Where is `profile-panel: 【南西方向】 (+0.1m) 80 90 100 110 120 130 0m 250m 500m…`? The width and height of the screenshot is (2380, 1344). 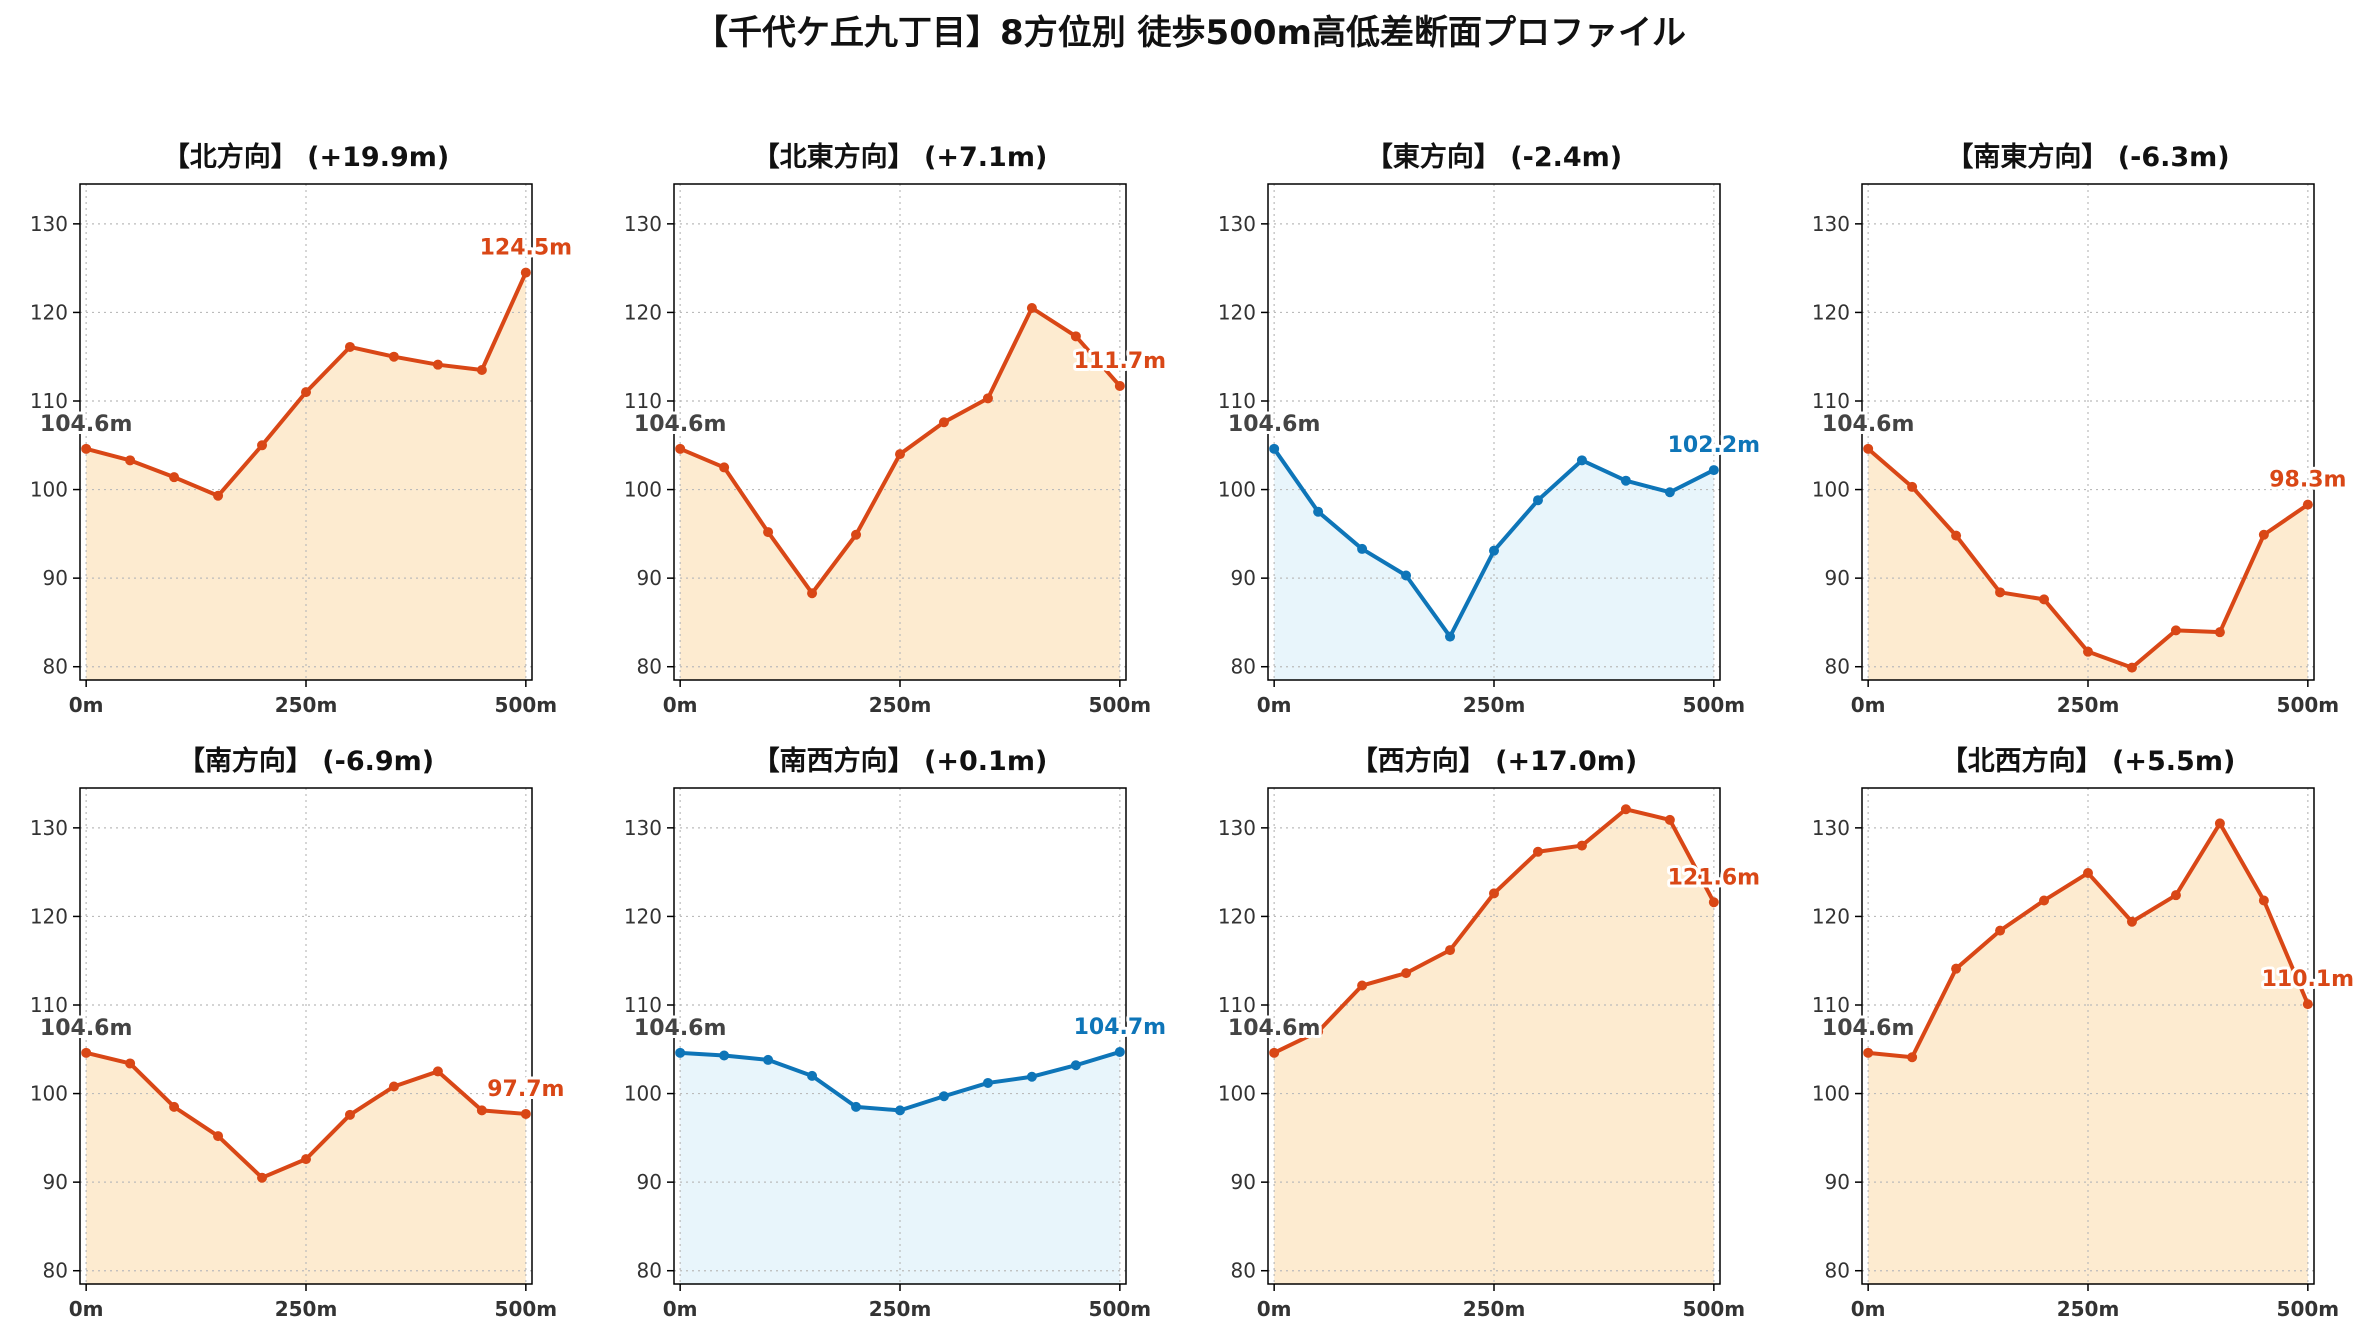 profile-panel: 【南西方向】 (+0.1m) 80 90 100 110 120 130 0m 250m 500m… is located at coordinates (896, 1033).